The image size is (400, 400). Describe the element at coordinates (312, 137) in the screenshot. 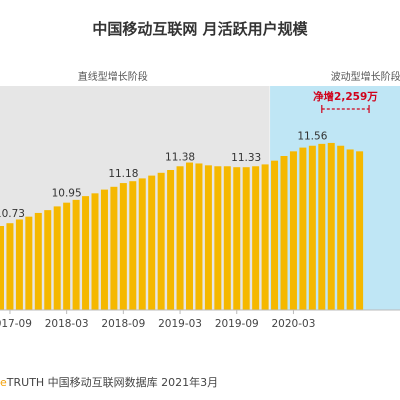

I see `data-label: 11.56` at that location.